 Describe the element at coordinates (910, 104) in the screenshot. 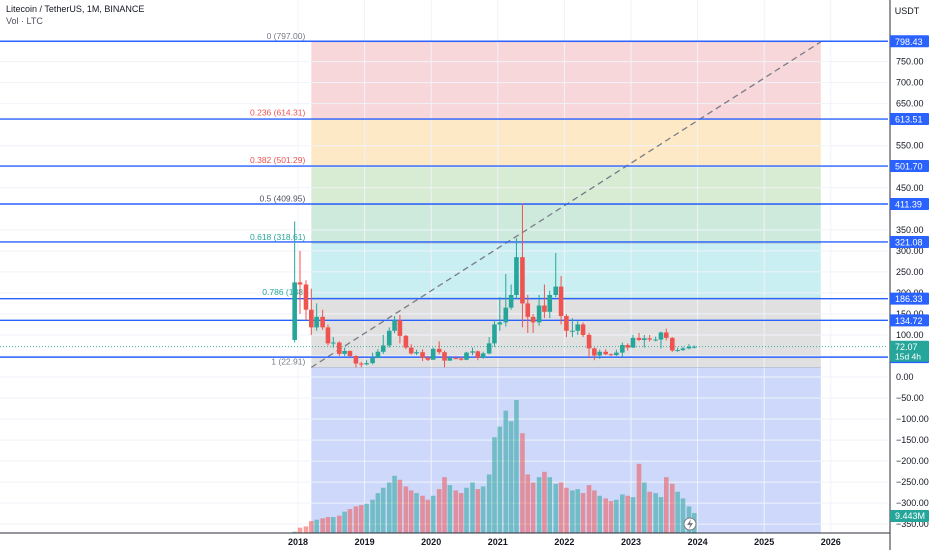

I see `price-tick-label: 650.00` at that location.